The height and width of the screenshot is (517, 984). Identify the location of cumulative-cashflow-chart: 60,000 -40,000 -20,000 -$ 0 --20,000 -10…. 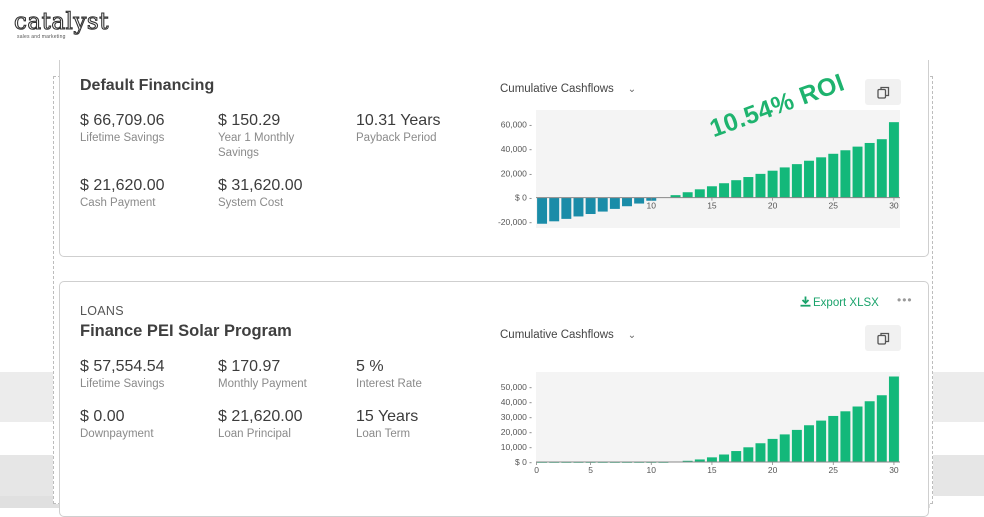
(698, 170).